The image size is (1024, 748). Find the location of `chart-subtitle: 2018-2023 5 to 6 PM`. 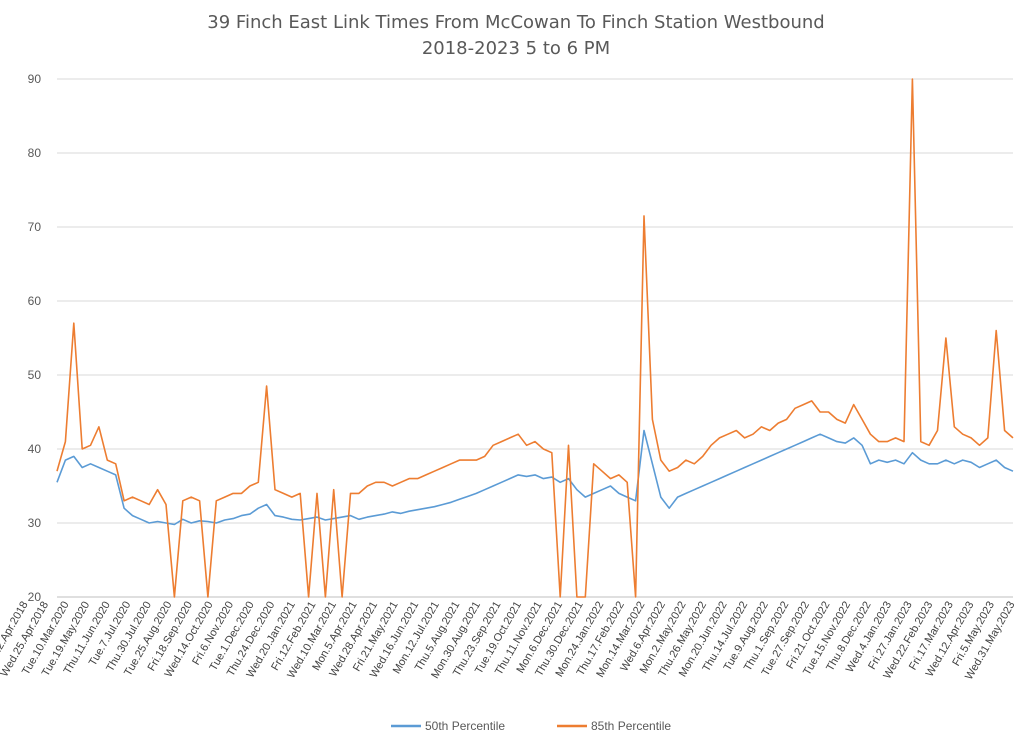

chart-subtitle: 2018-2023 5 to 6 PM is located at coordinates (516, 48).